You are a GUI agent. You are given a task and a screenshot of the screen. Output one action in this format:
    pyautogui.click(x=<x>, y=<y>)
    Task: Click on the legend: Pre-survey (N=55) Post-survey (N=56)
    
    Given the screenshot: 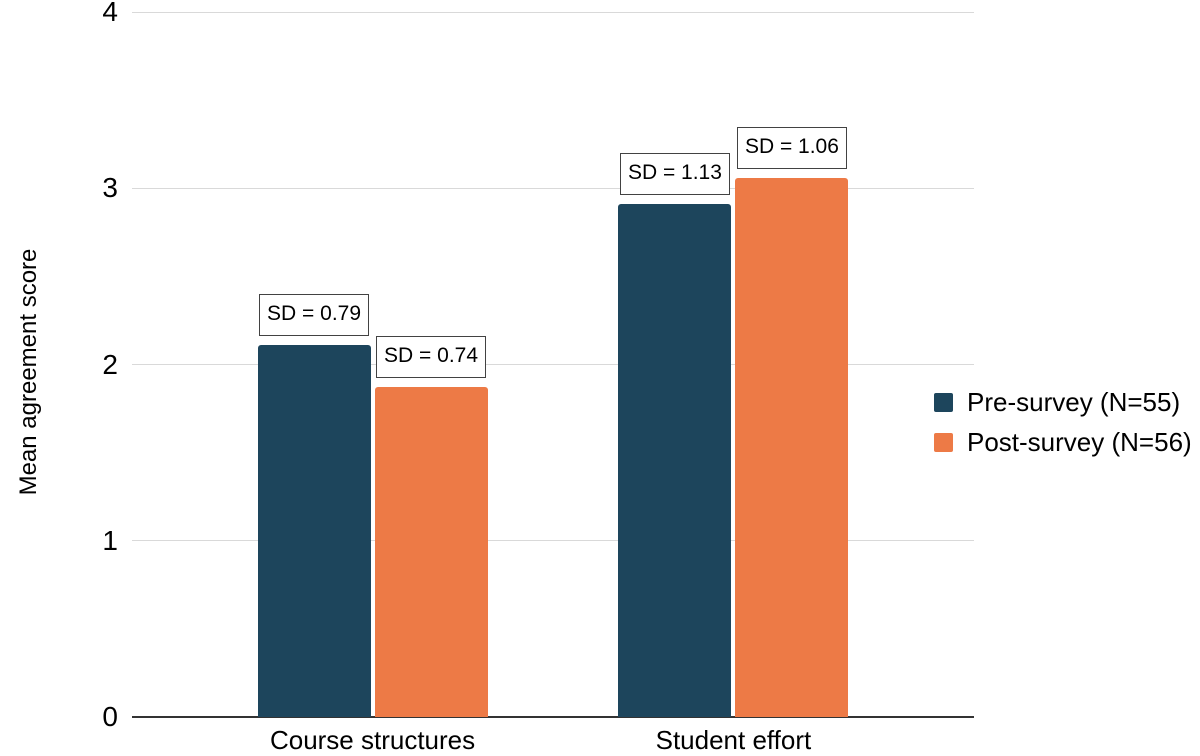 What is the action you would take?
    pyautogui.click(x=1063, y=422)
    